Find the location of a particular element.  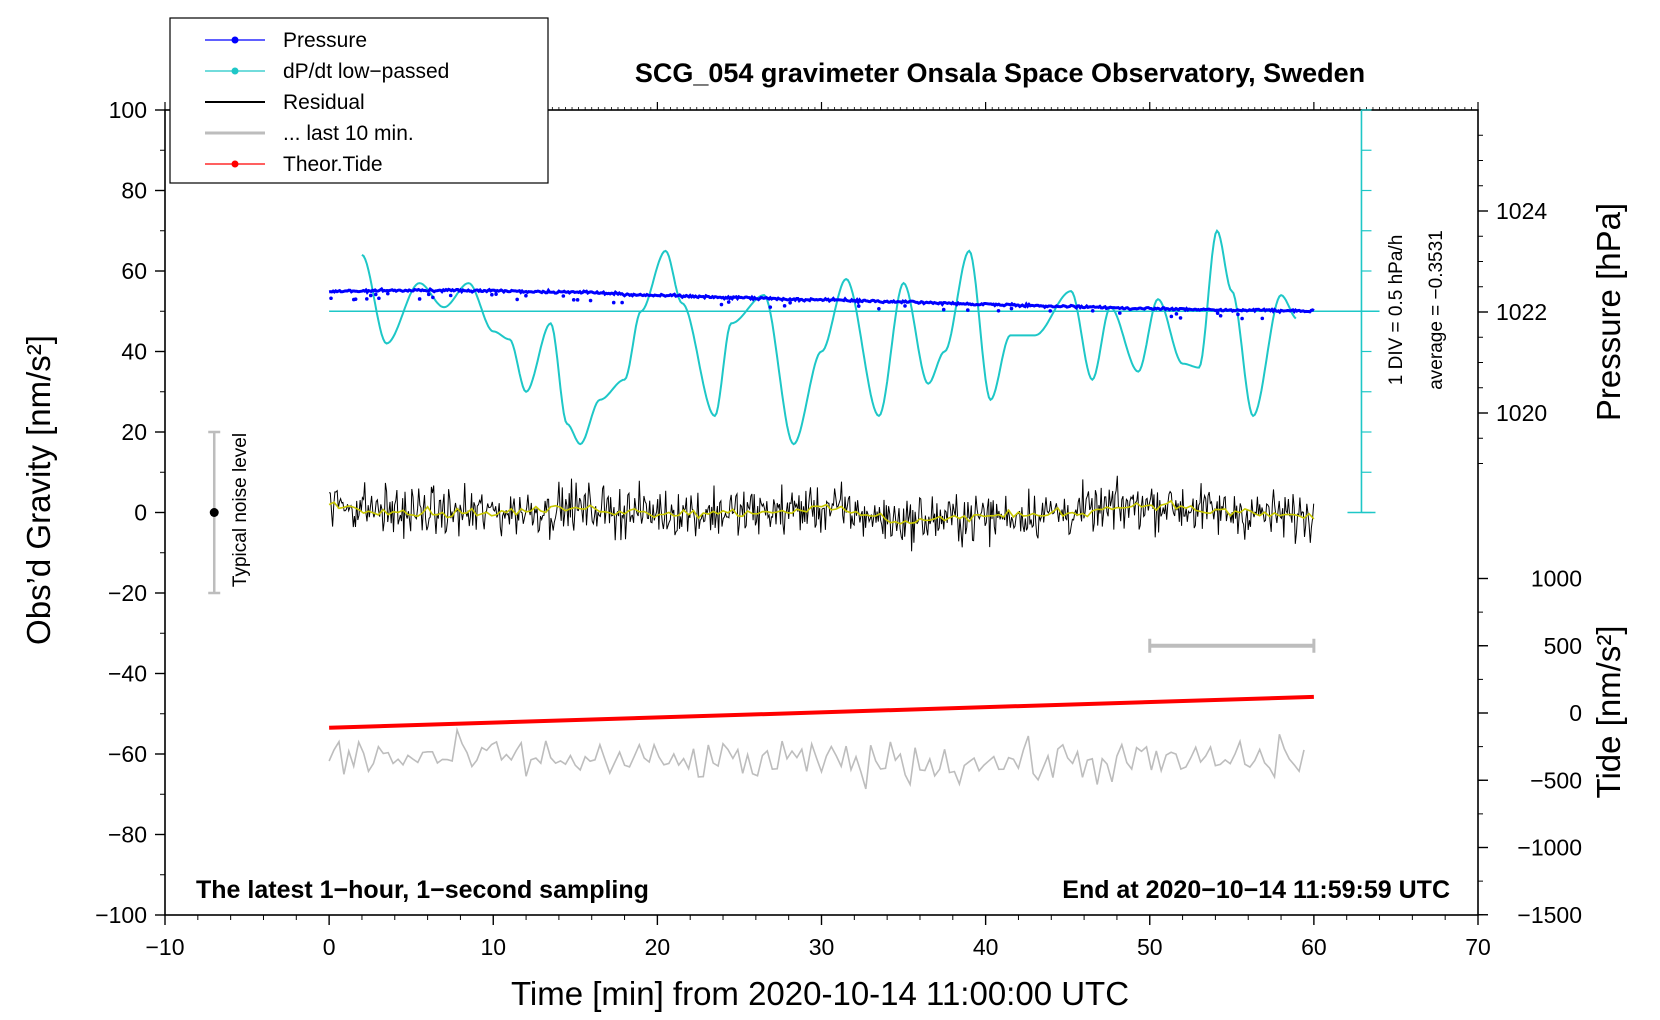

tide-tick-label: 0 is located at coordinates (1575, 713).